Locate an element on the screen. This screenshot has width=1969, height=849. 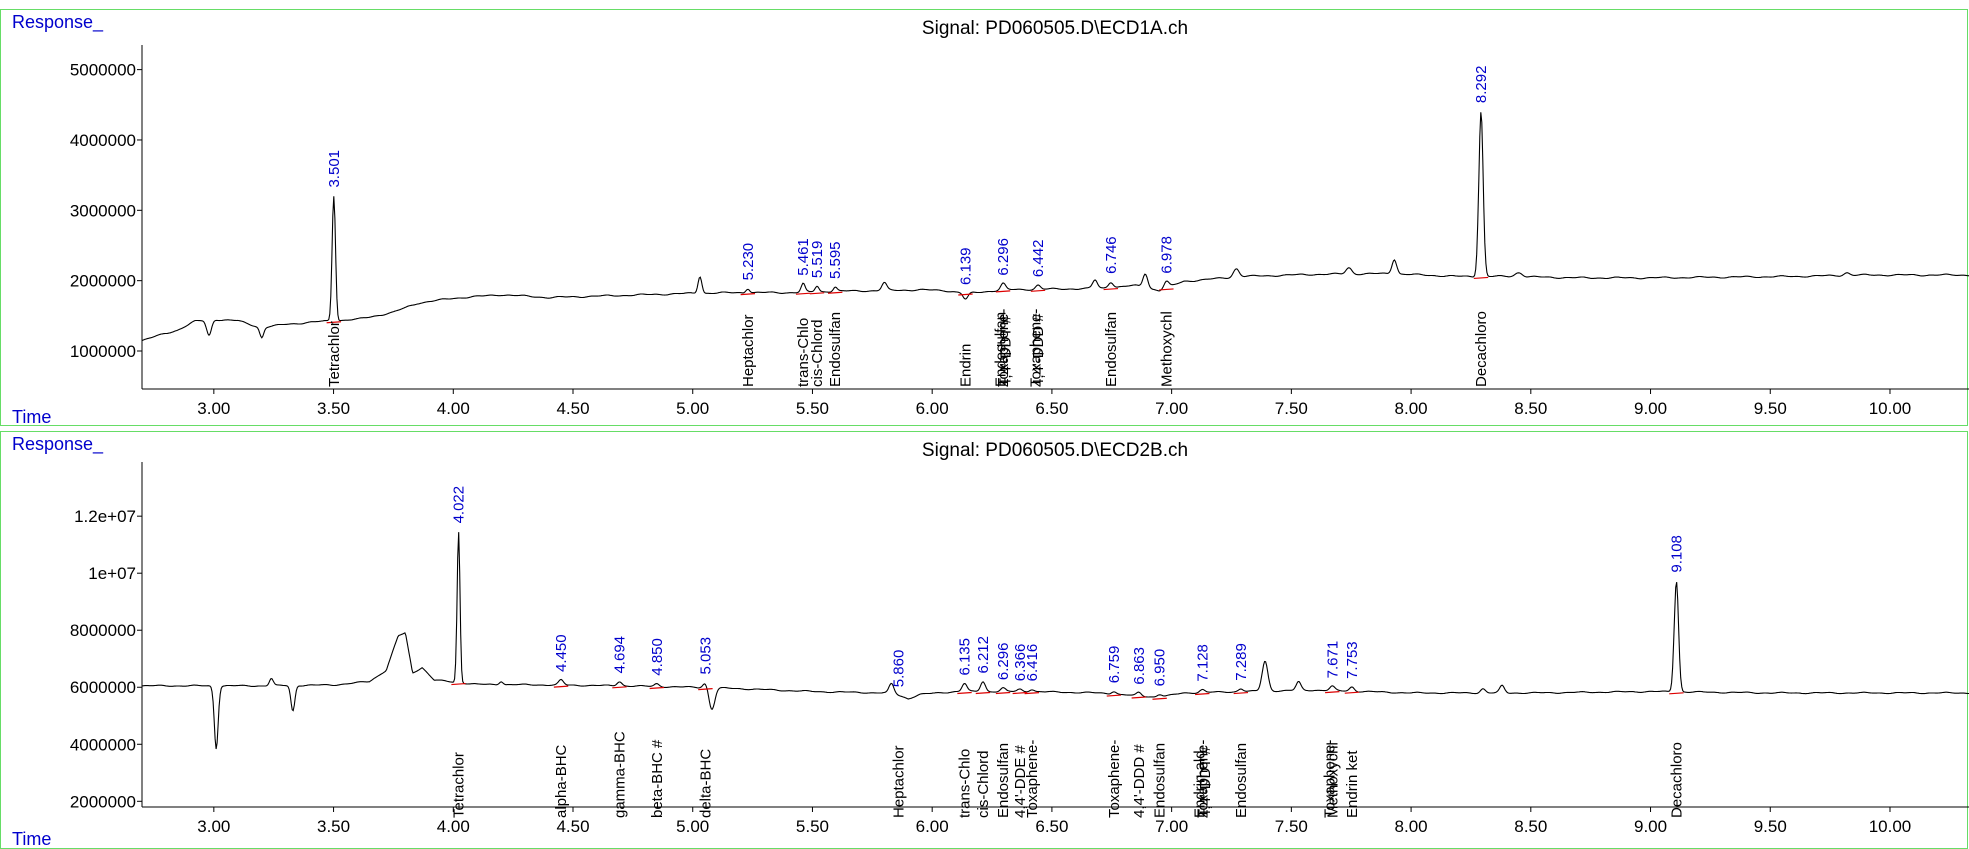
compound-label: delta-BHC is located at coordinates (705, 783).